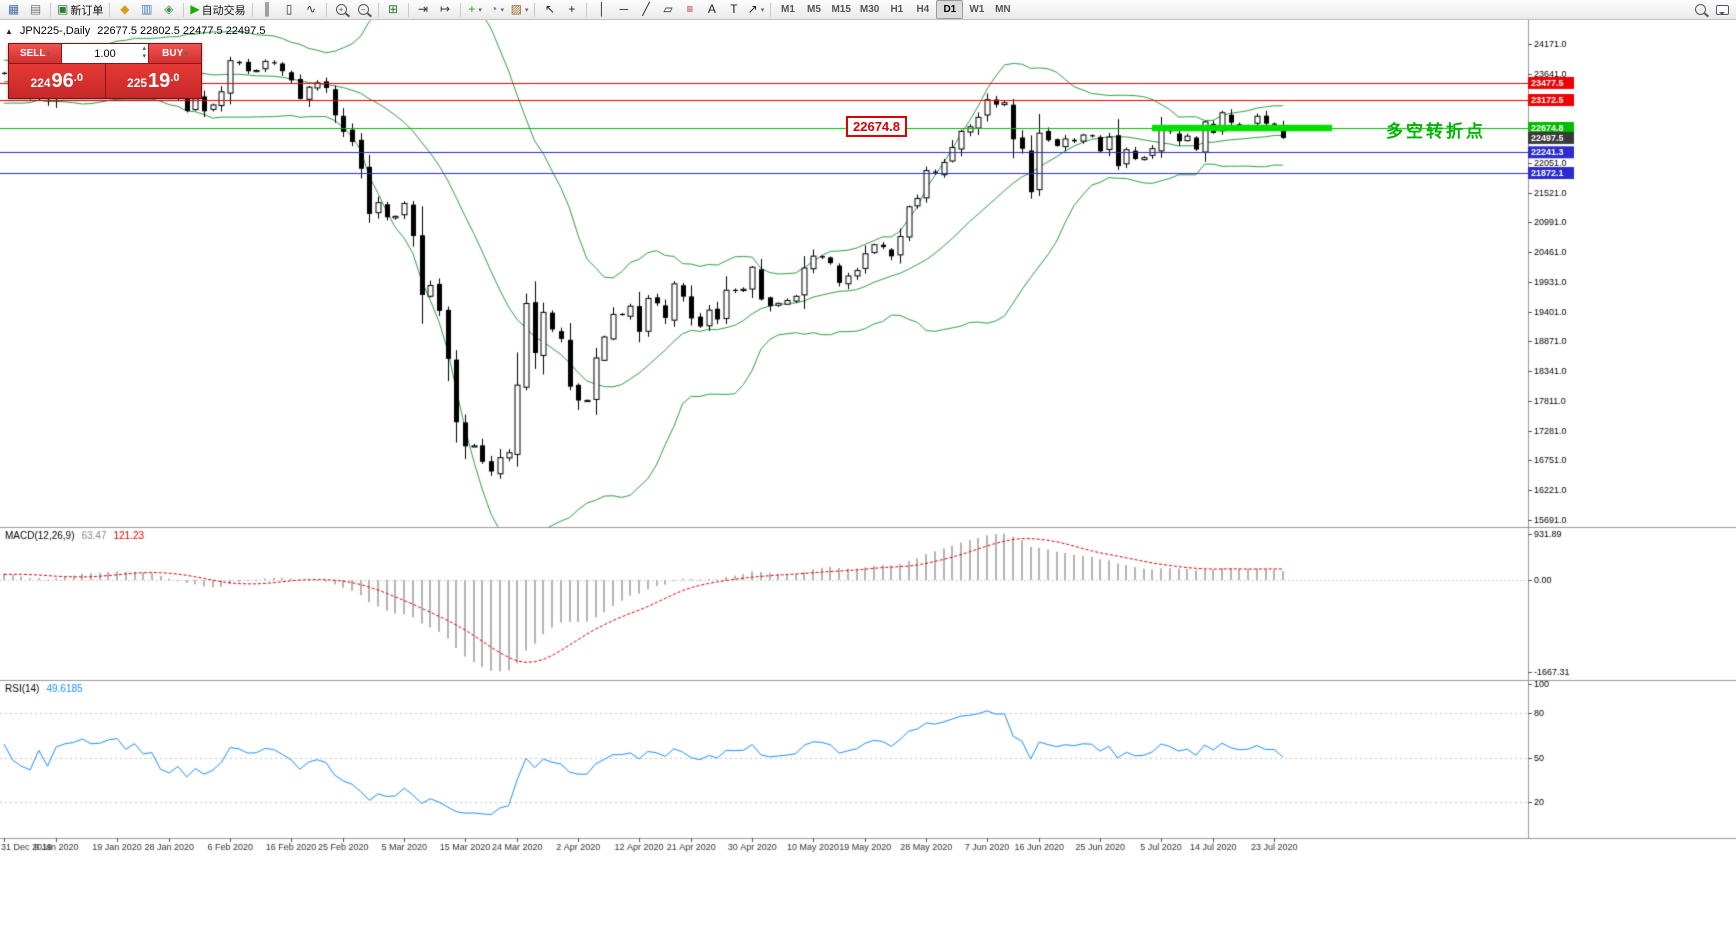 Image resolution: width=1736 pixels, height=945 pixels. I want to click on text-icon: A, so click(711, 9).